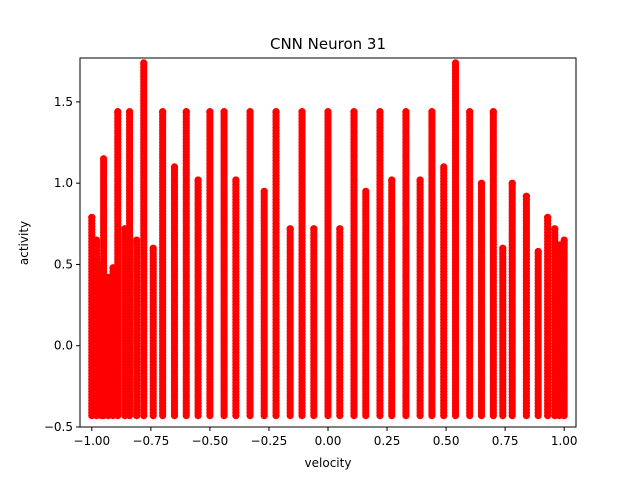 This screenshot has width=640, height=480. I want to click on x-tick-label: 0.00, so click(328, 441).